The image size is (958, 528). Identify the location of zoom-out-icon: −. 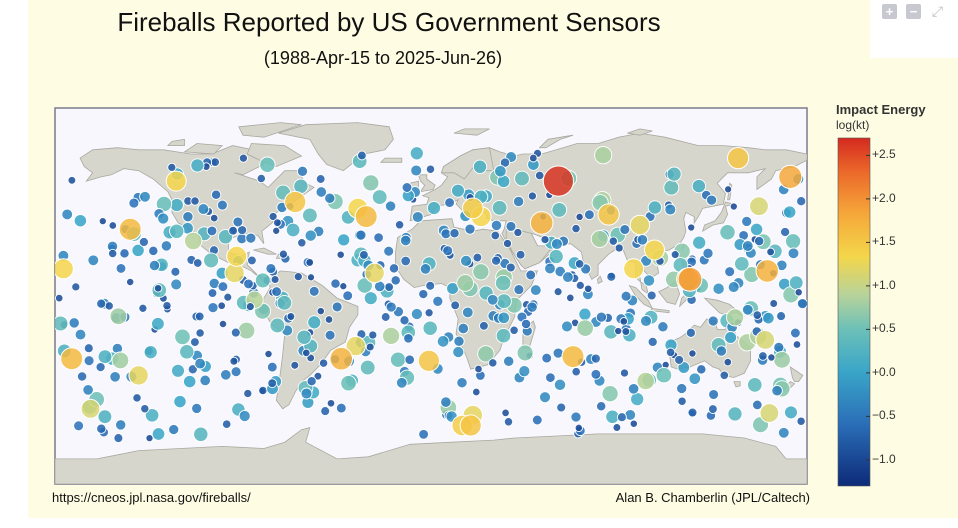
(913, 11).